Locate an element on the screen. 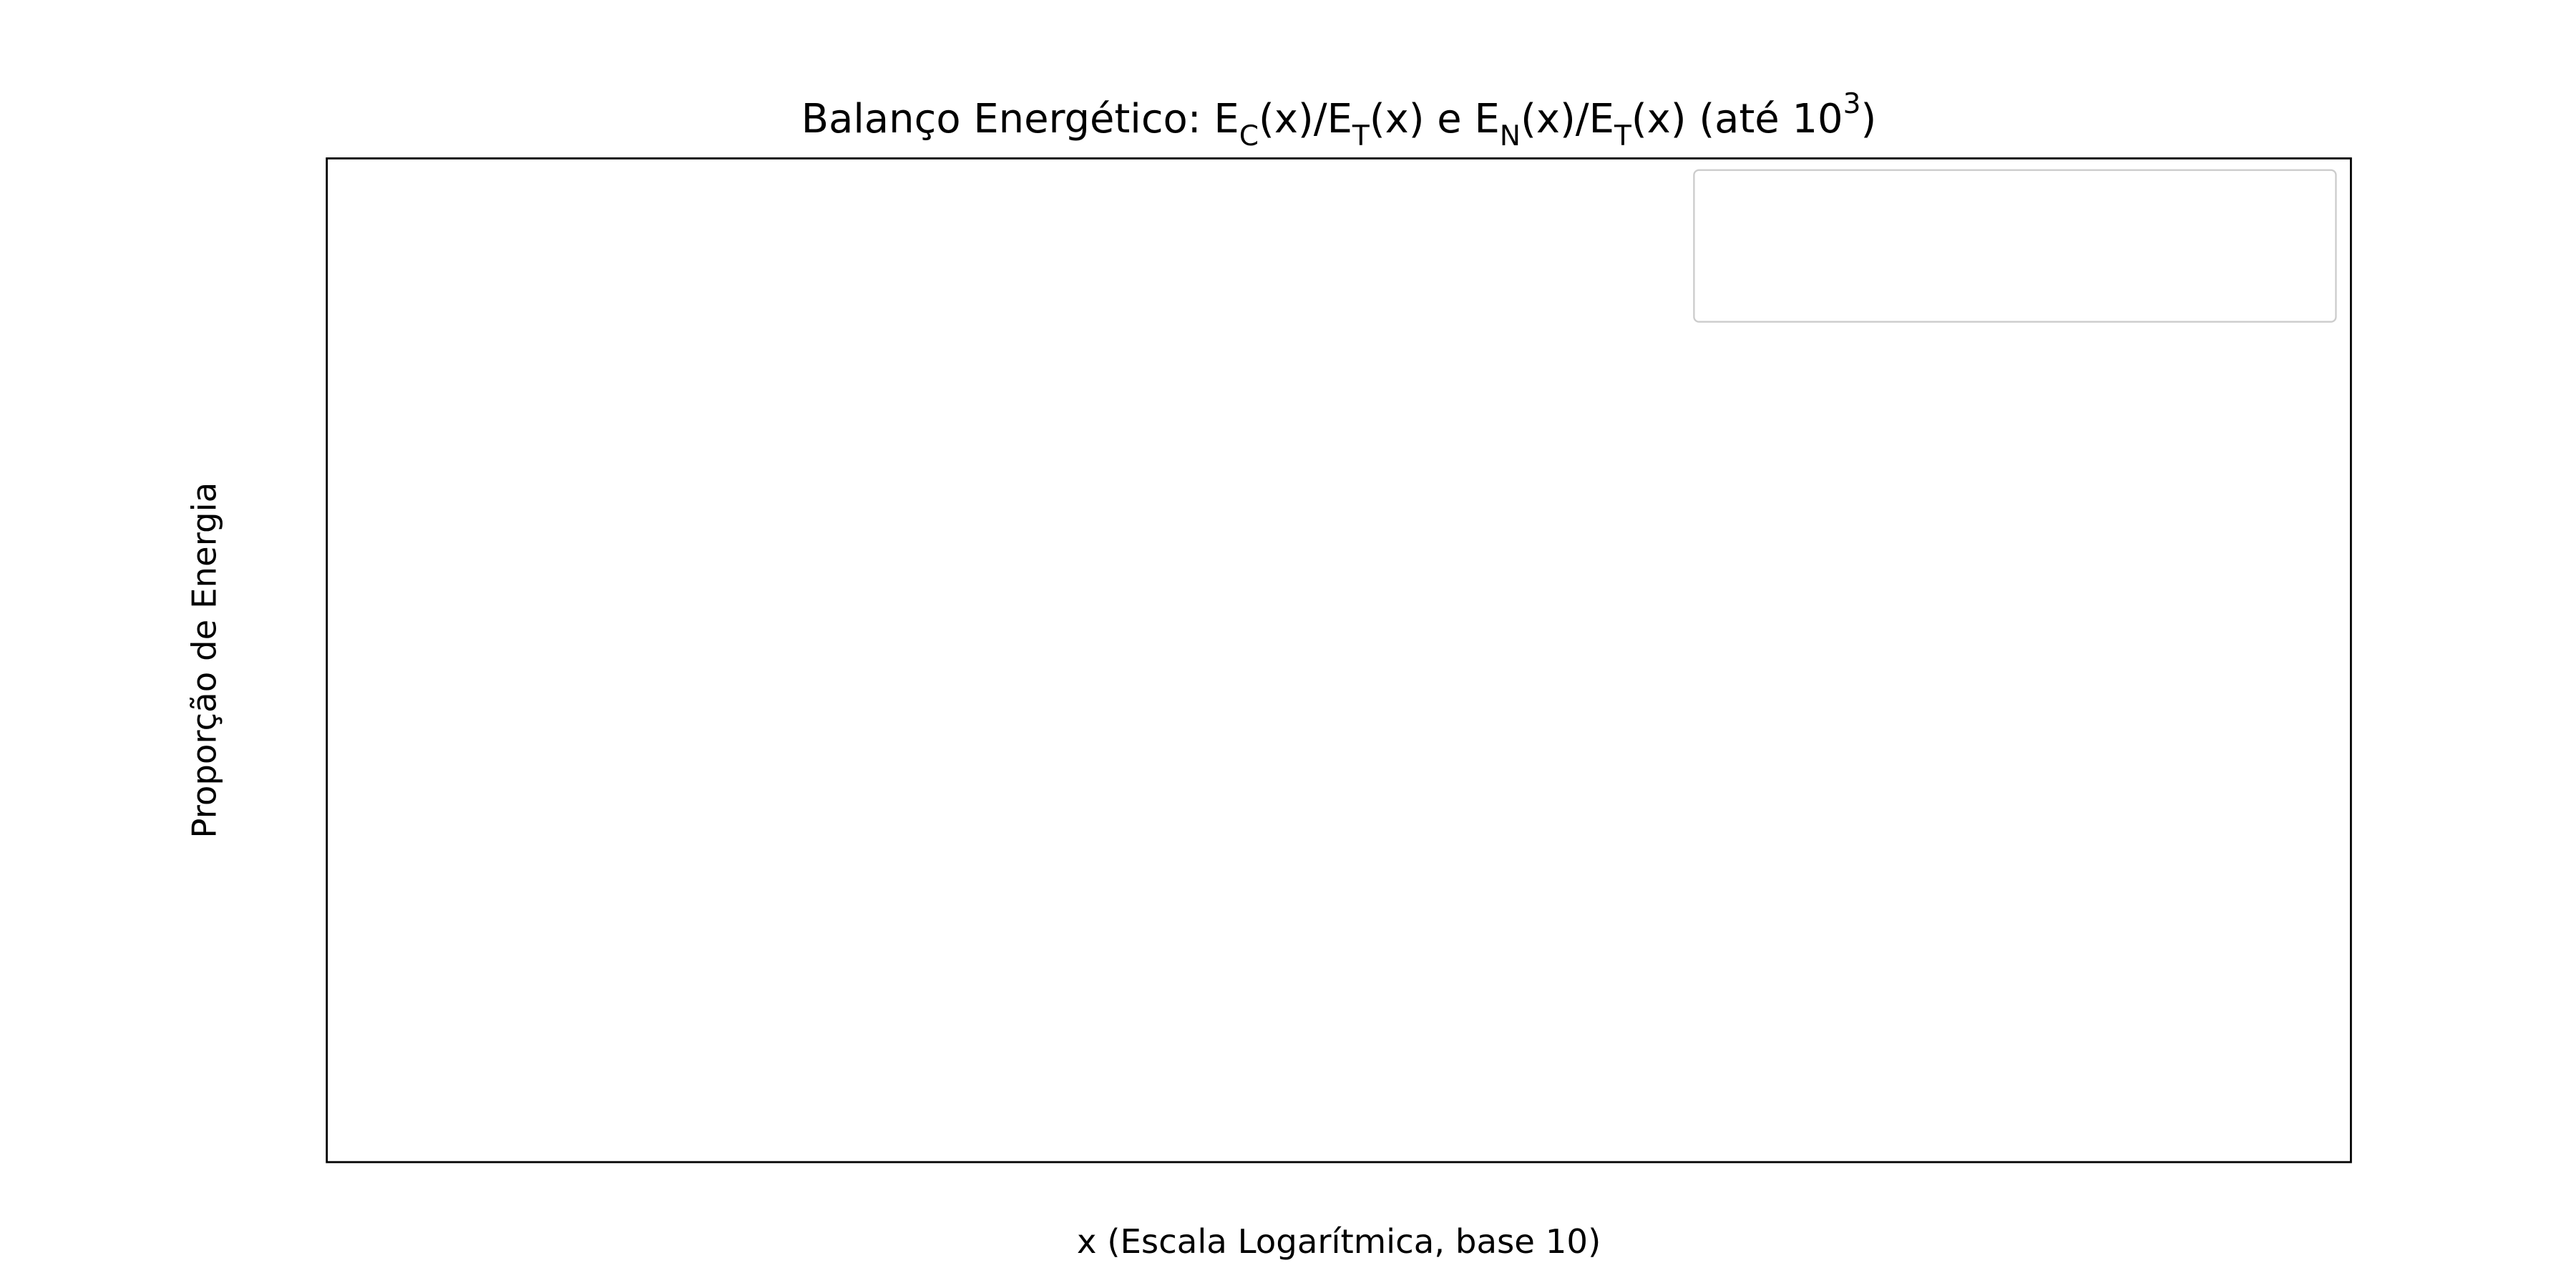 Image resolution: width=2576 pixels, height=1288 pixels. legend is located at coordinates (2015, 246).